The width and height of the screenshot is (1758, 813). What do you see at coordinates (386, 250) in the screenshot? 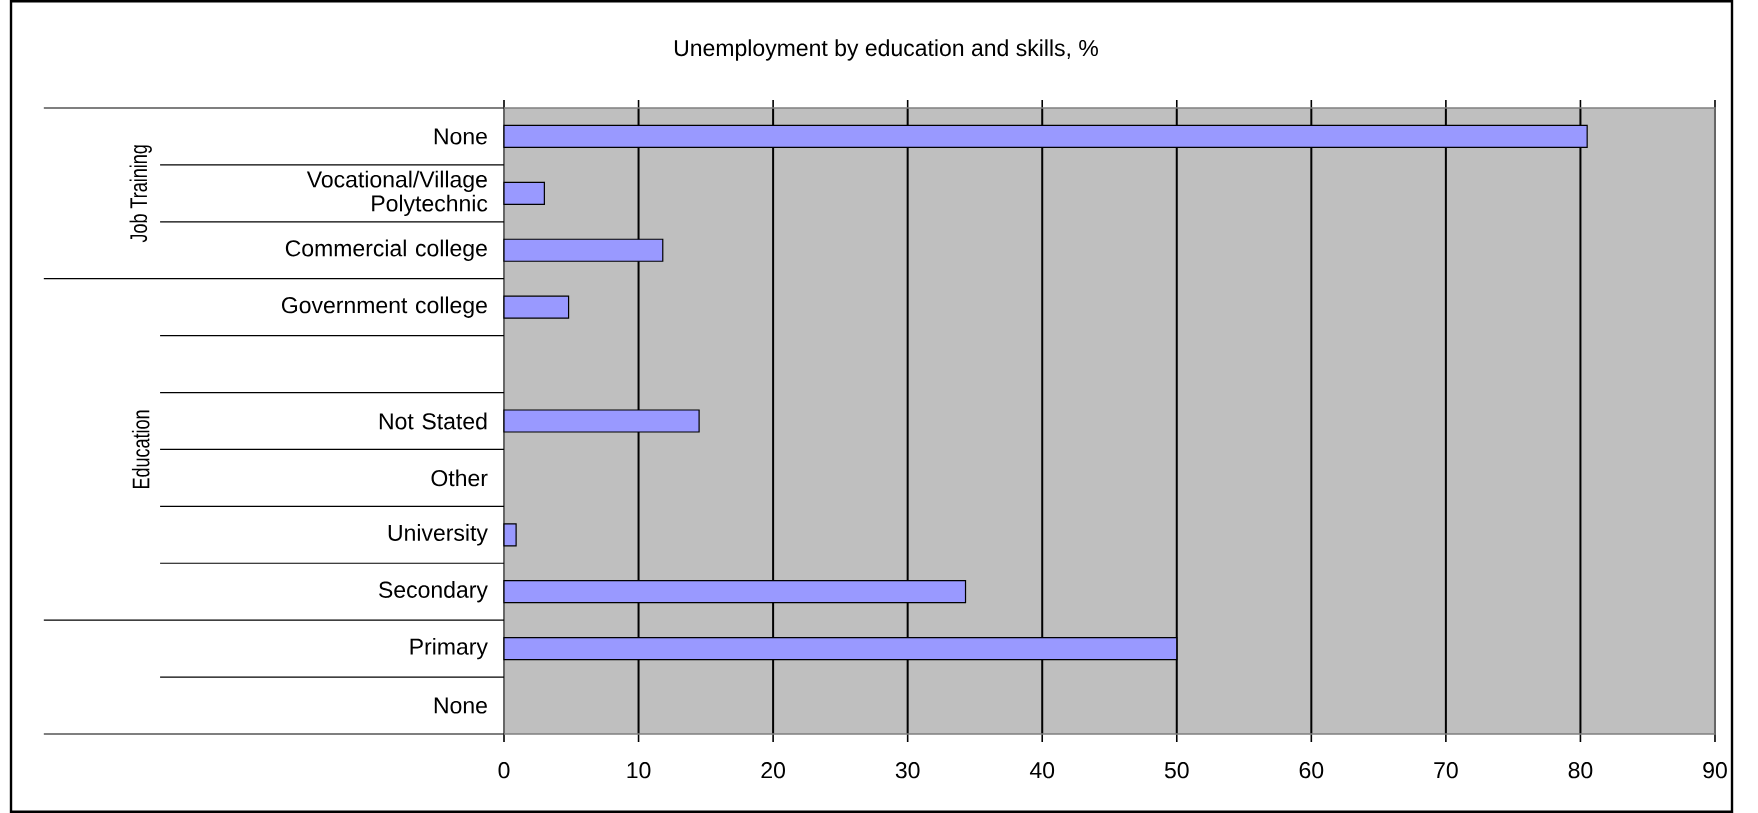
I see `y-tick-label: Commercial college` at bounding box center [386, 250].